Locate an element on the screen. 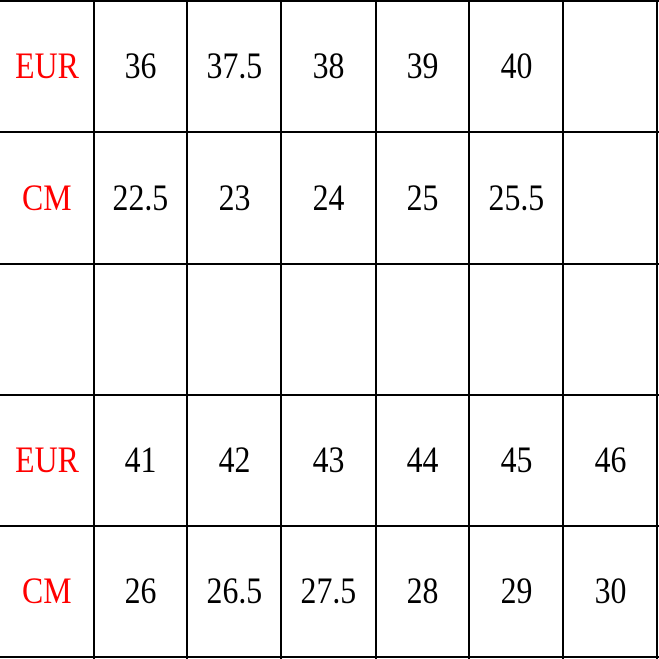 This screenshot has height=659, width=659. size-value: 45 is located at coordinates (516, 460).